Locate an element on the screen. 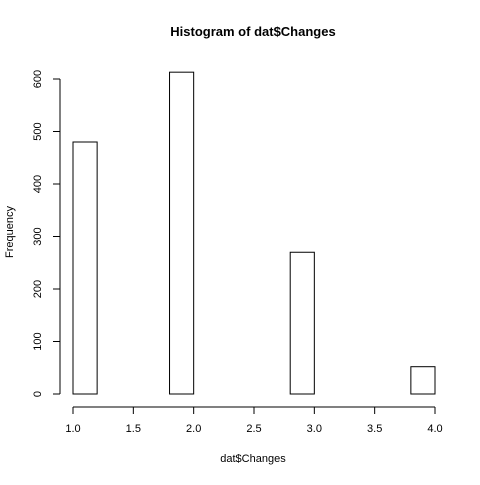 The width and height of the screenshot is (480, 485). x-axis-label: dat$Changes is located at coordinates (253, 459).